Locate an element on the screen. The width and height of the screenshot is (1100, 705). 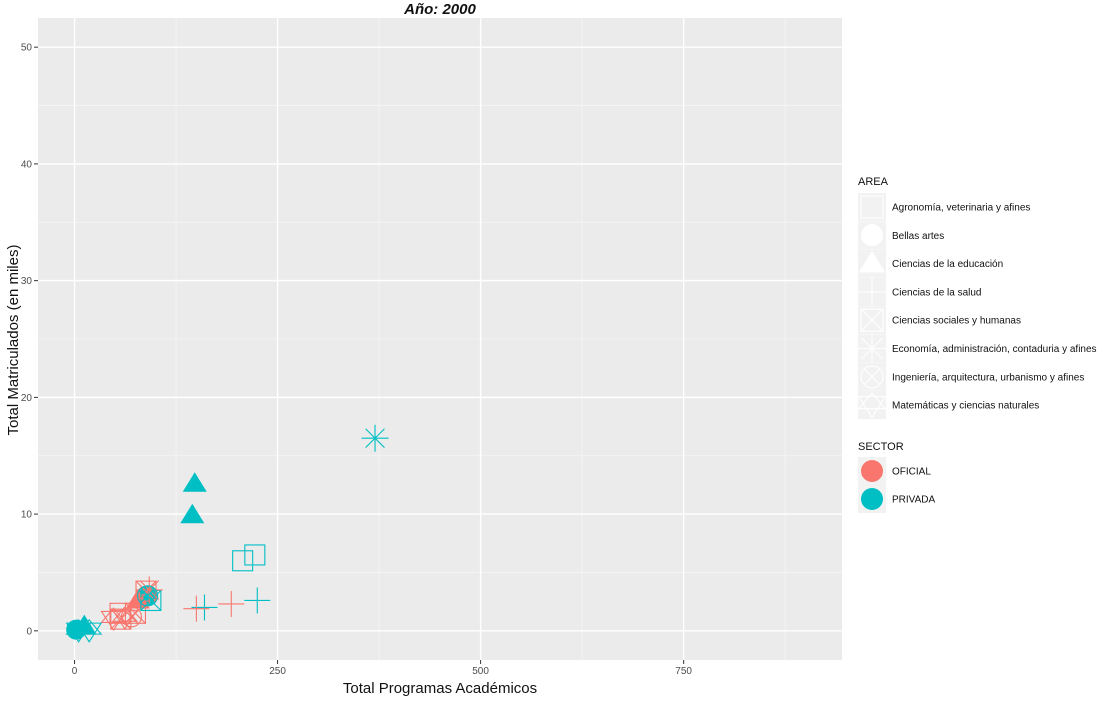
area-legend-label: Ciencias de la educación is located at coordinates (947, 264).